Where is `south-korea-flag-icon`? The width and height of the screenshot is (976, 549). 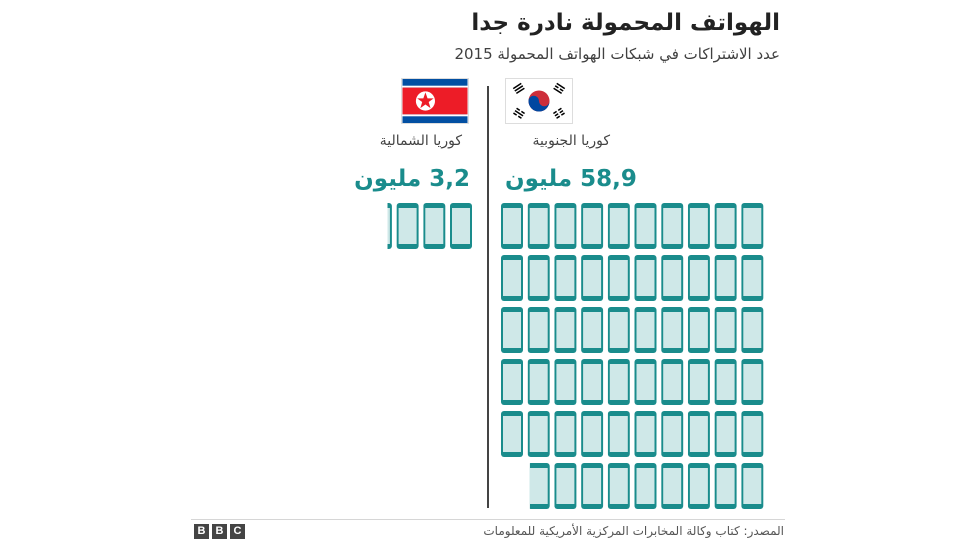
south-korea-flag-icon is located at coordinates (539, 101).